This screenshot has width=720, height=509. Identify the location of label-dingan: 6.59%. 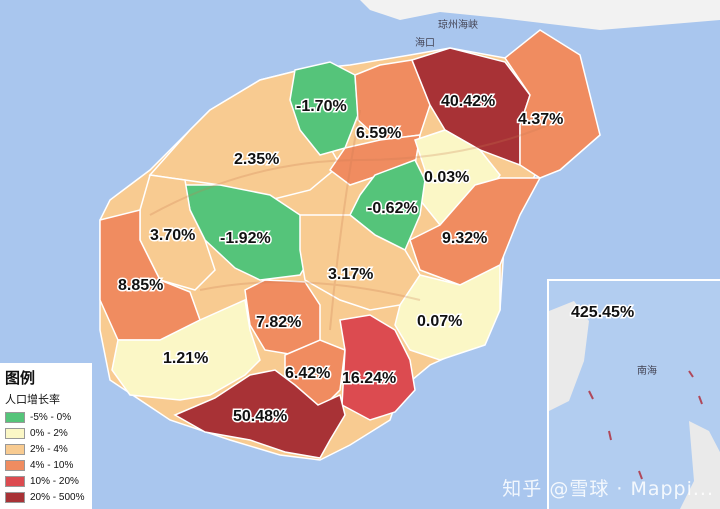
(378, 133).